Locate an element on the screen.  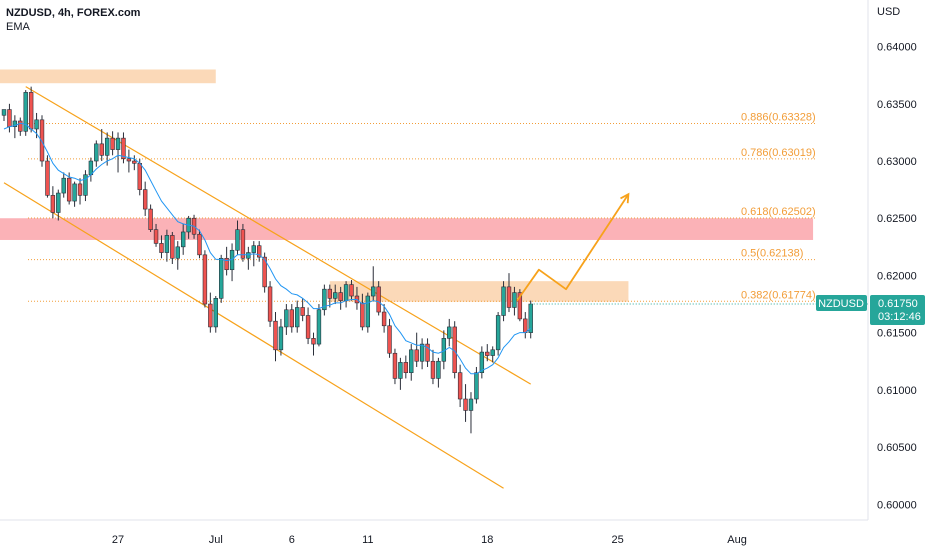
x-tick-label: Aug is located at coordinates (737, 540).